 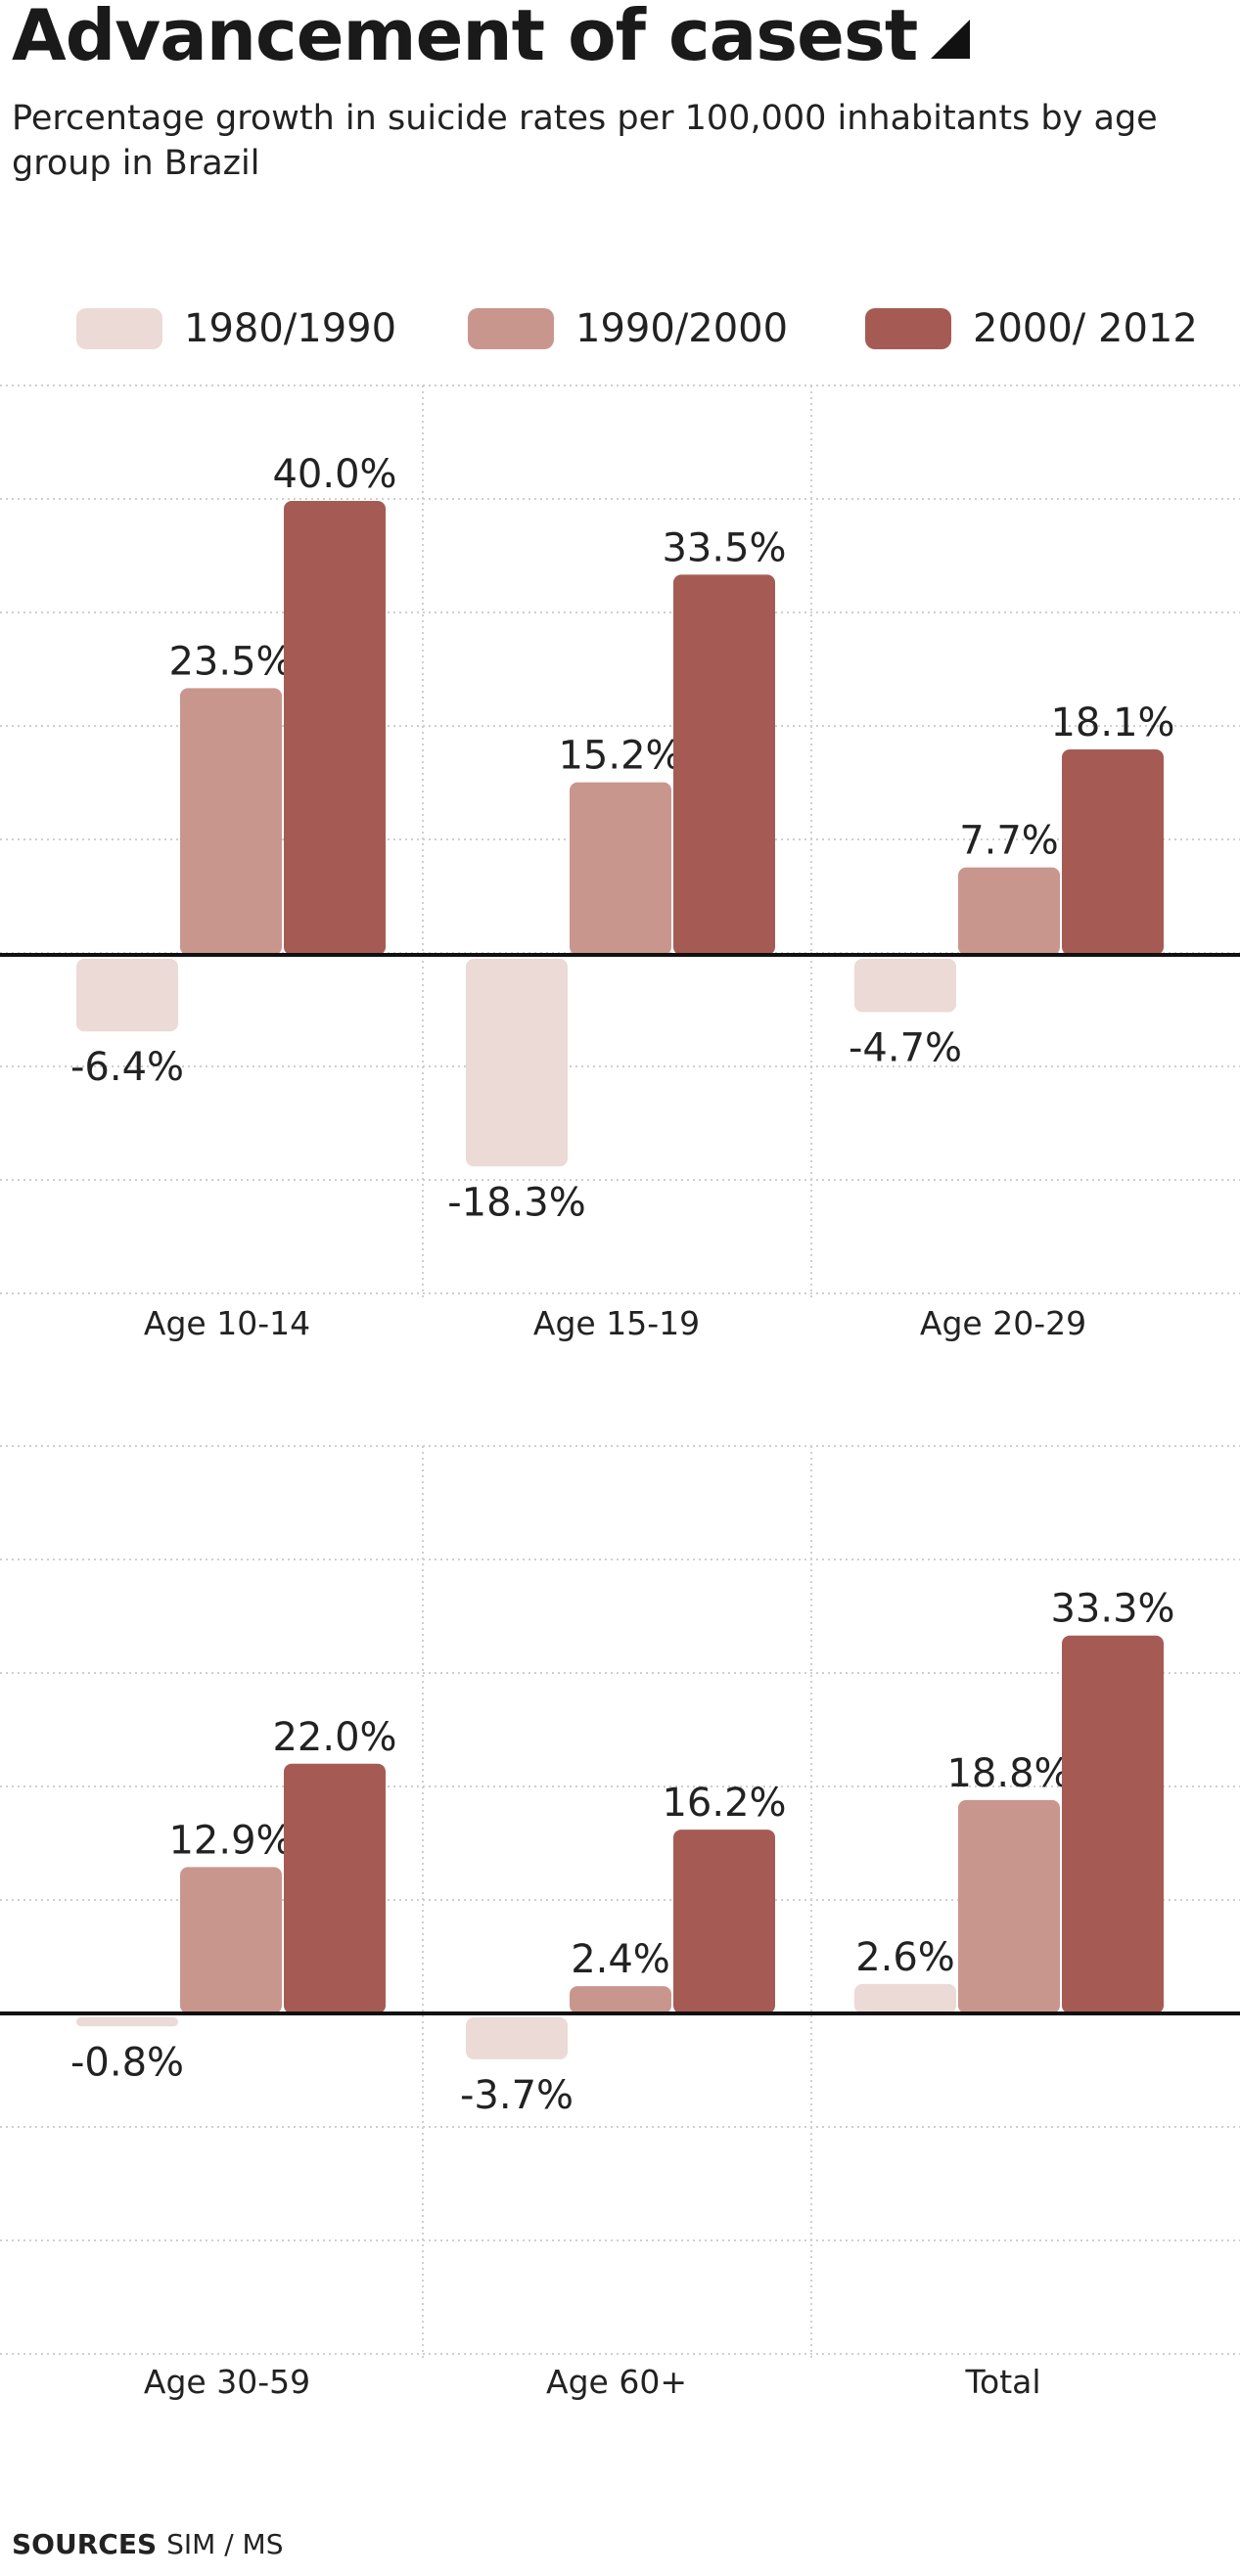 I want to click on bar-age-60--3, so click(x=724, y=1921).